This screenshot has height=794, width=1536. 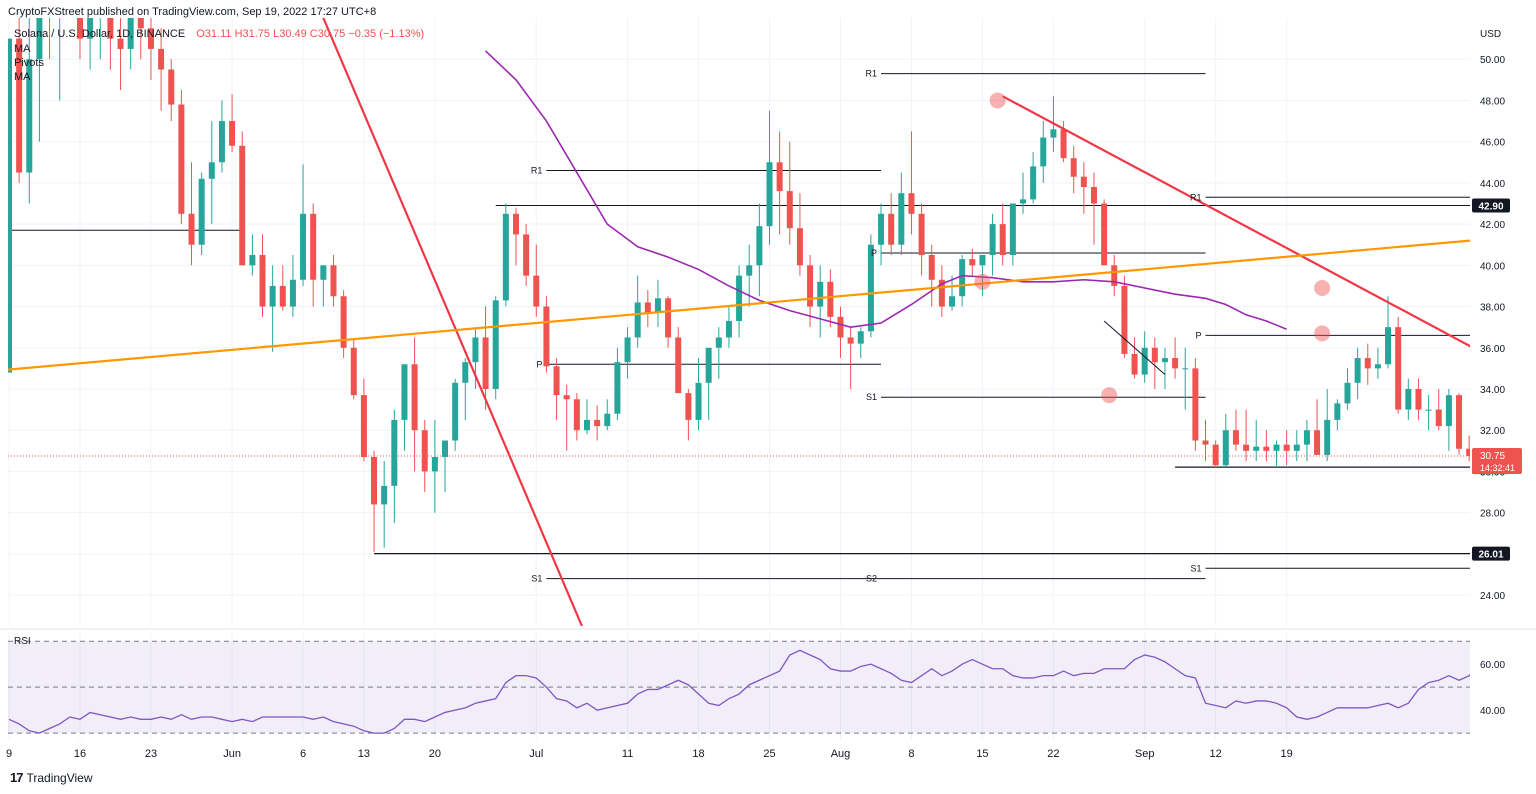 I want to click on last-price-tag-bg, so click(x=1497, y=460).